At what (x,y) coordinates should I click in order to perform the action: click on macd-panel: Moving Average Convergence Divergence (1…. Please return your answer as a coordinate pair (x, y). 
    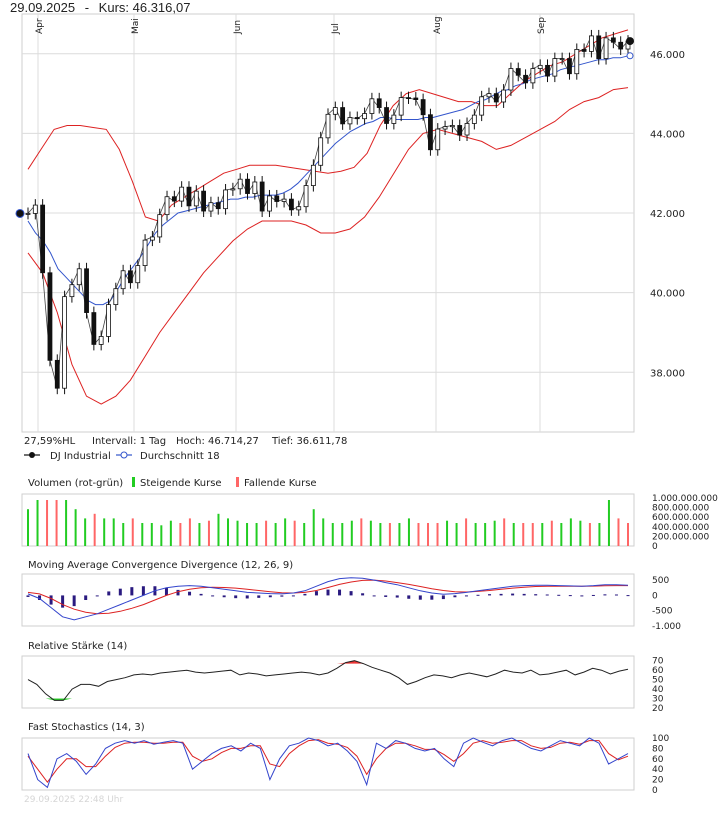
    Looking at the image, I should click on (351, 596).